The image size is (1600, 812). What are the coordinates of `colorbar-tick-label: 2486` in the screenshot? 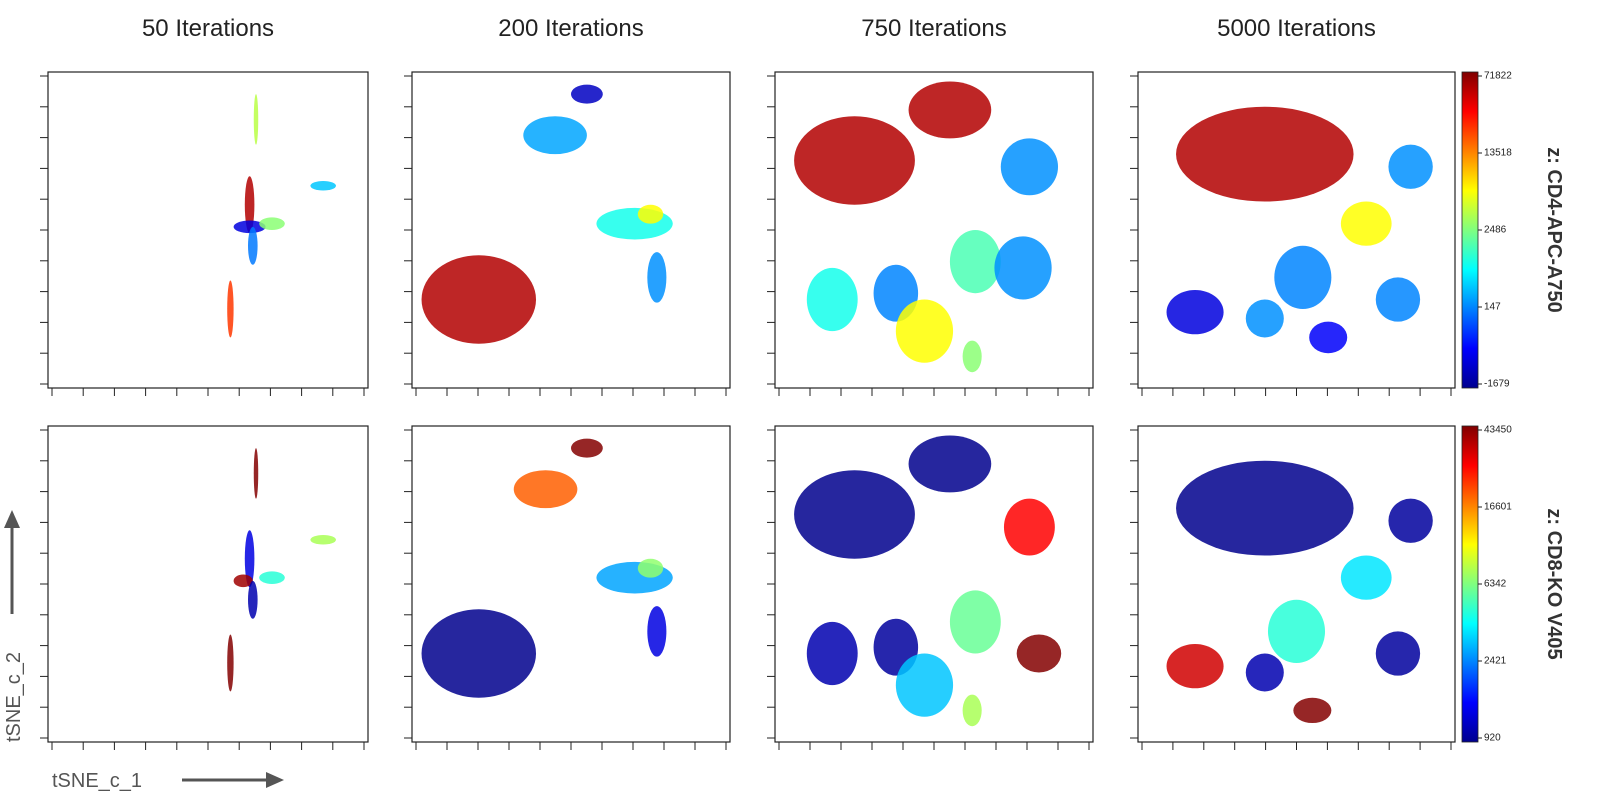 It's located at (1495, 230).